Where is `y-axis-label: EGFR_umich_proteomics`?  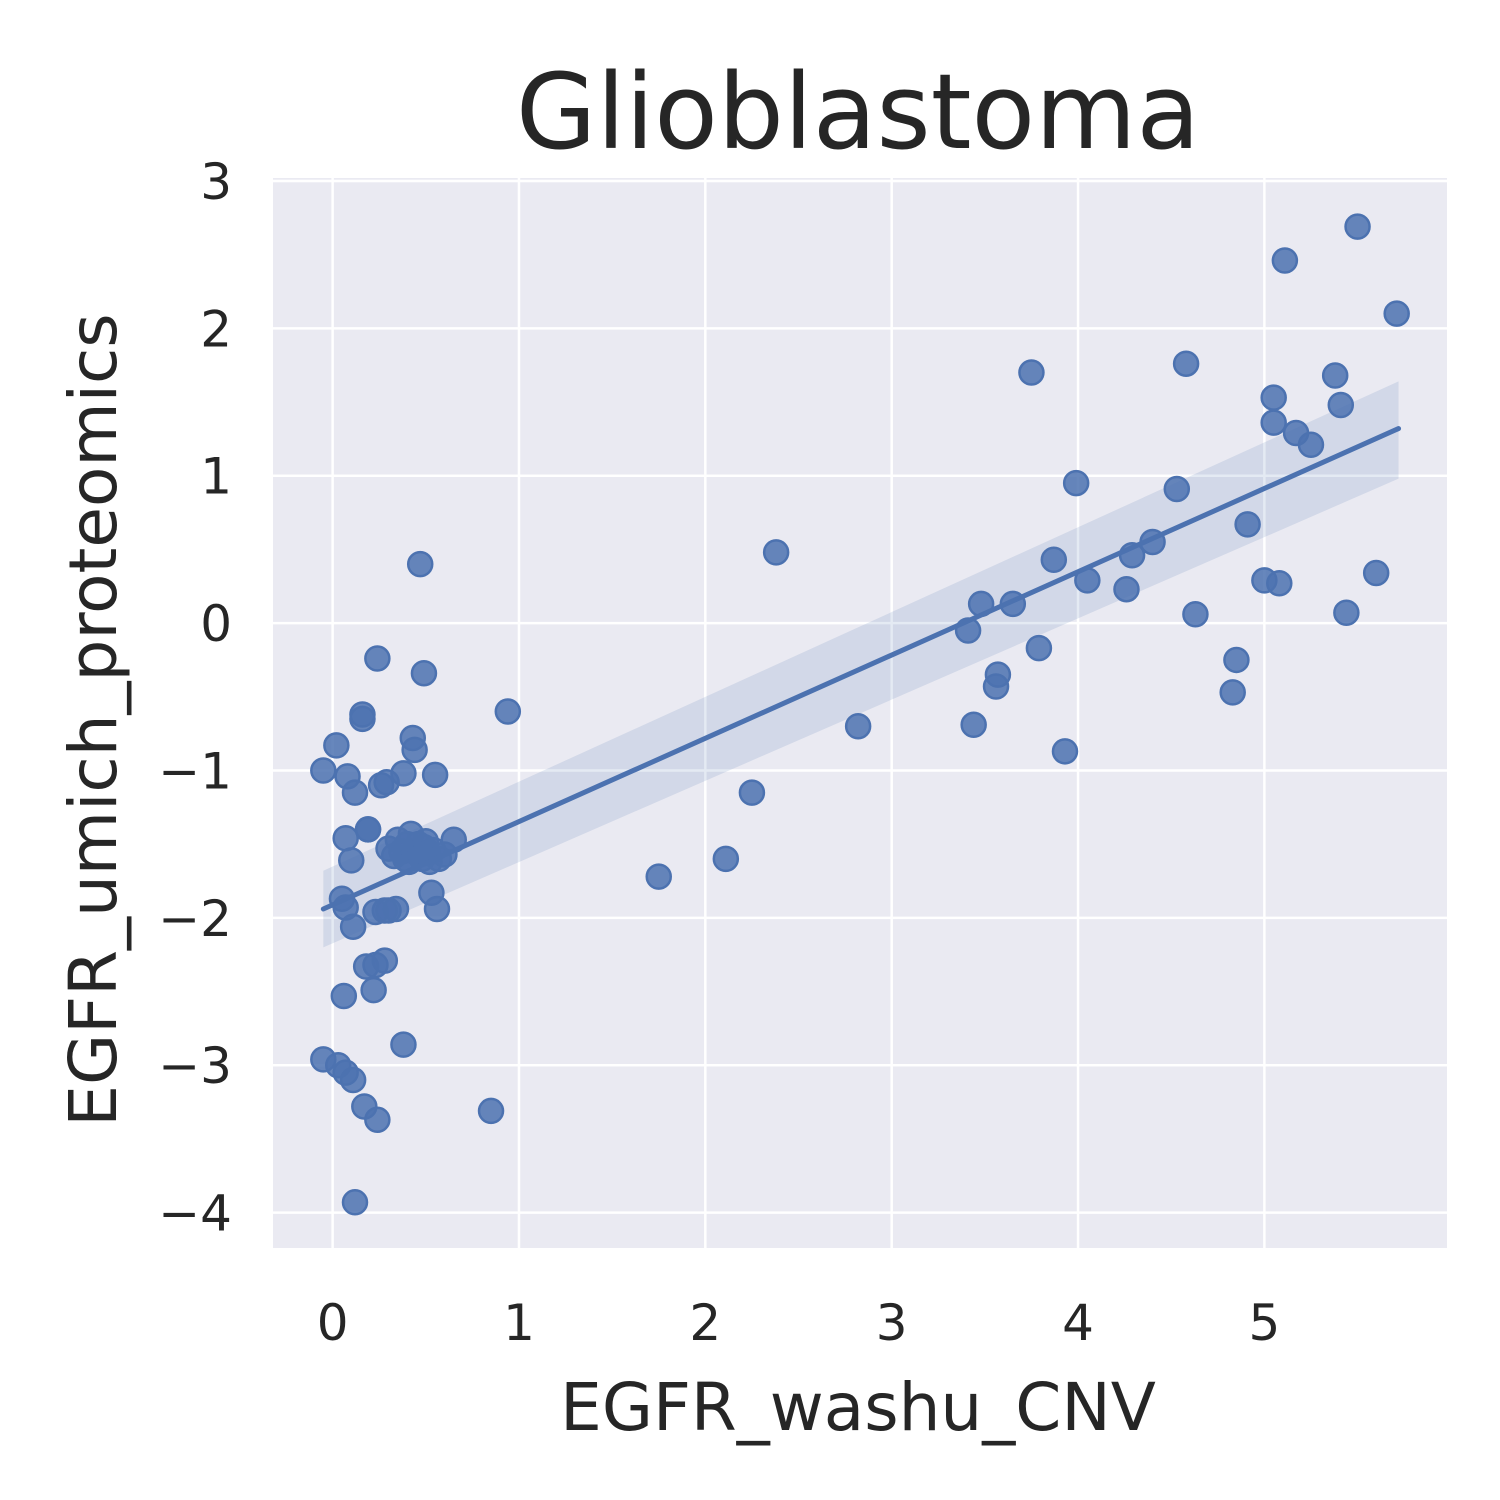
y-axis-label: EGFR_umich_proteomics is located at coordinates (93, 719).